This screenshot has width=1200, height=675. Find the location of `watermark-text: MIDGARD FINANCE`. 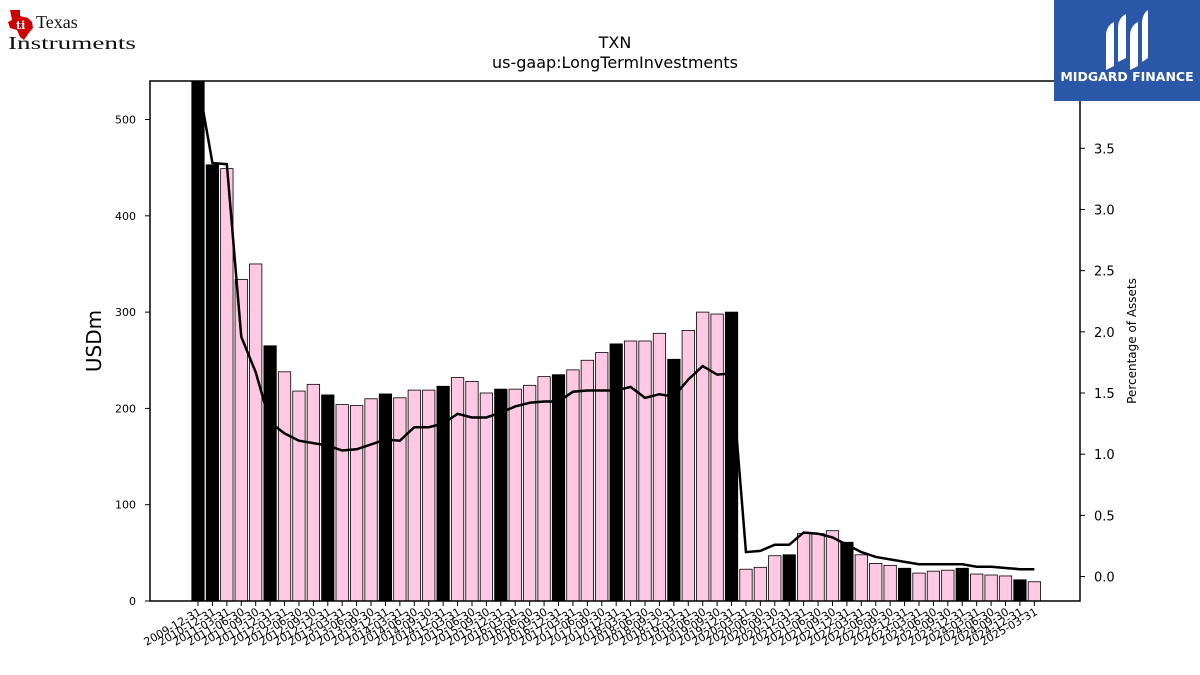

watermark-text: MIDGARD FINANCE is located at coordinates (1126, 76).